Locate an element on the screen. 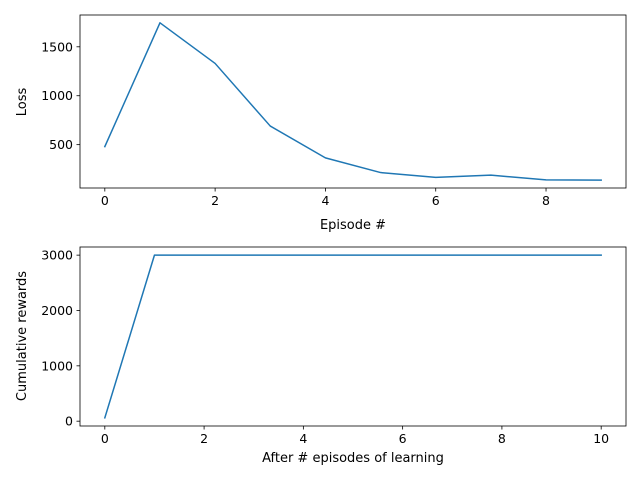 The width and height of the screenshot is (640, 480). loss-x-tick-label: 8 is located at coordinates (546, 200).